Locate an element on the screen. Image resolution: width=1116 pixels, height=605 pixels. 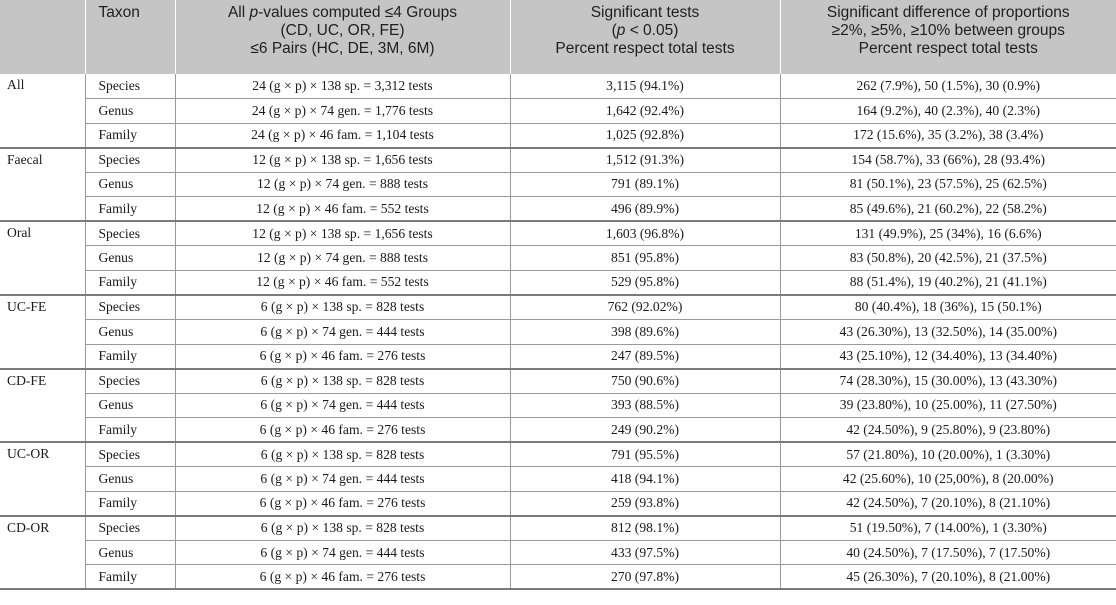
proportion-difference-cell: 43 (26.30%), 13 (32.50%), 14 (35.00%) is located at coordinates (947, 332).